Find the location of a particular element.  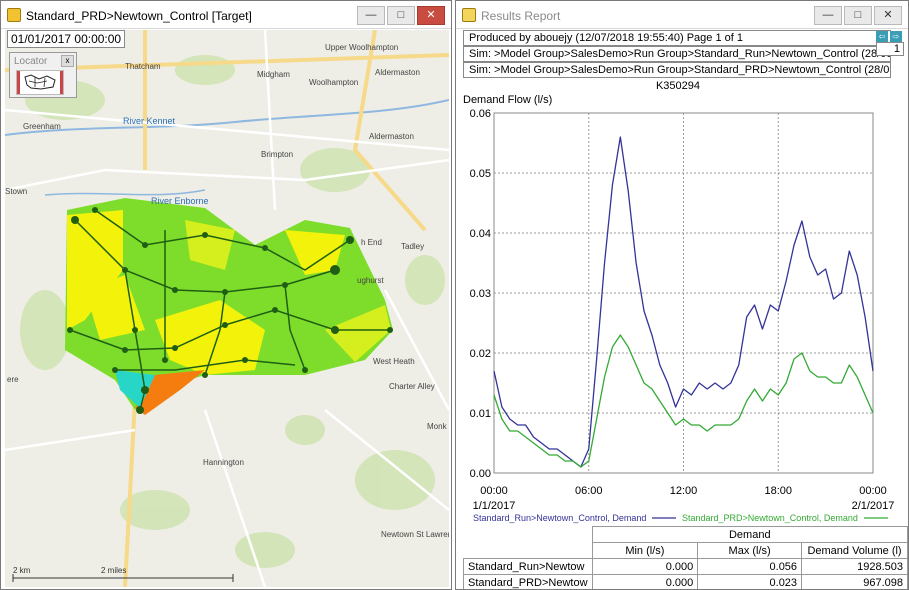

place-label: Newtown St Lawrence is located at coordinates (415, 534).